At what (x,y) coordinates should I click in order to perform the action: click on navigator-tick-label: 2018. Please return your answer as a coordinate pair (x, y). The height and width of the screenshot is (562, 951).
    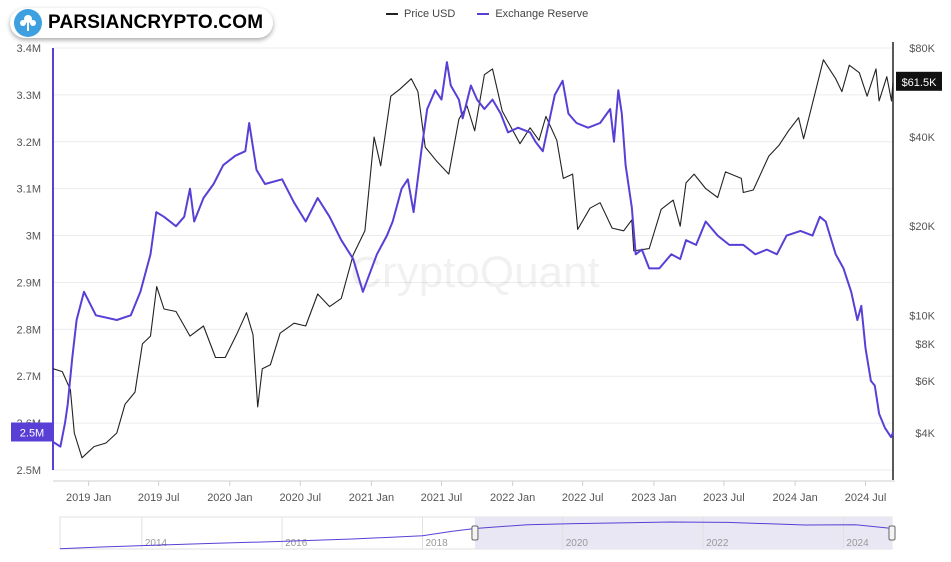
    Looking at the image, I should click on (436, 543).